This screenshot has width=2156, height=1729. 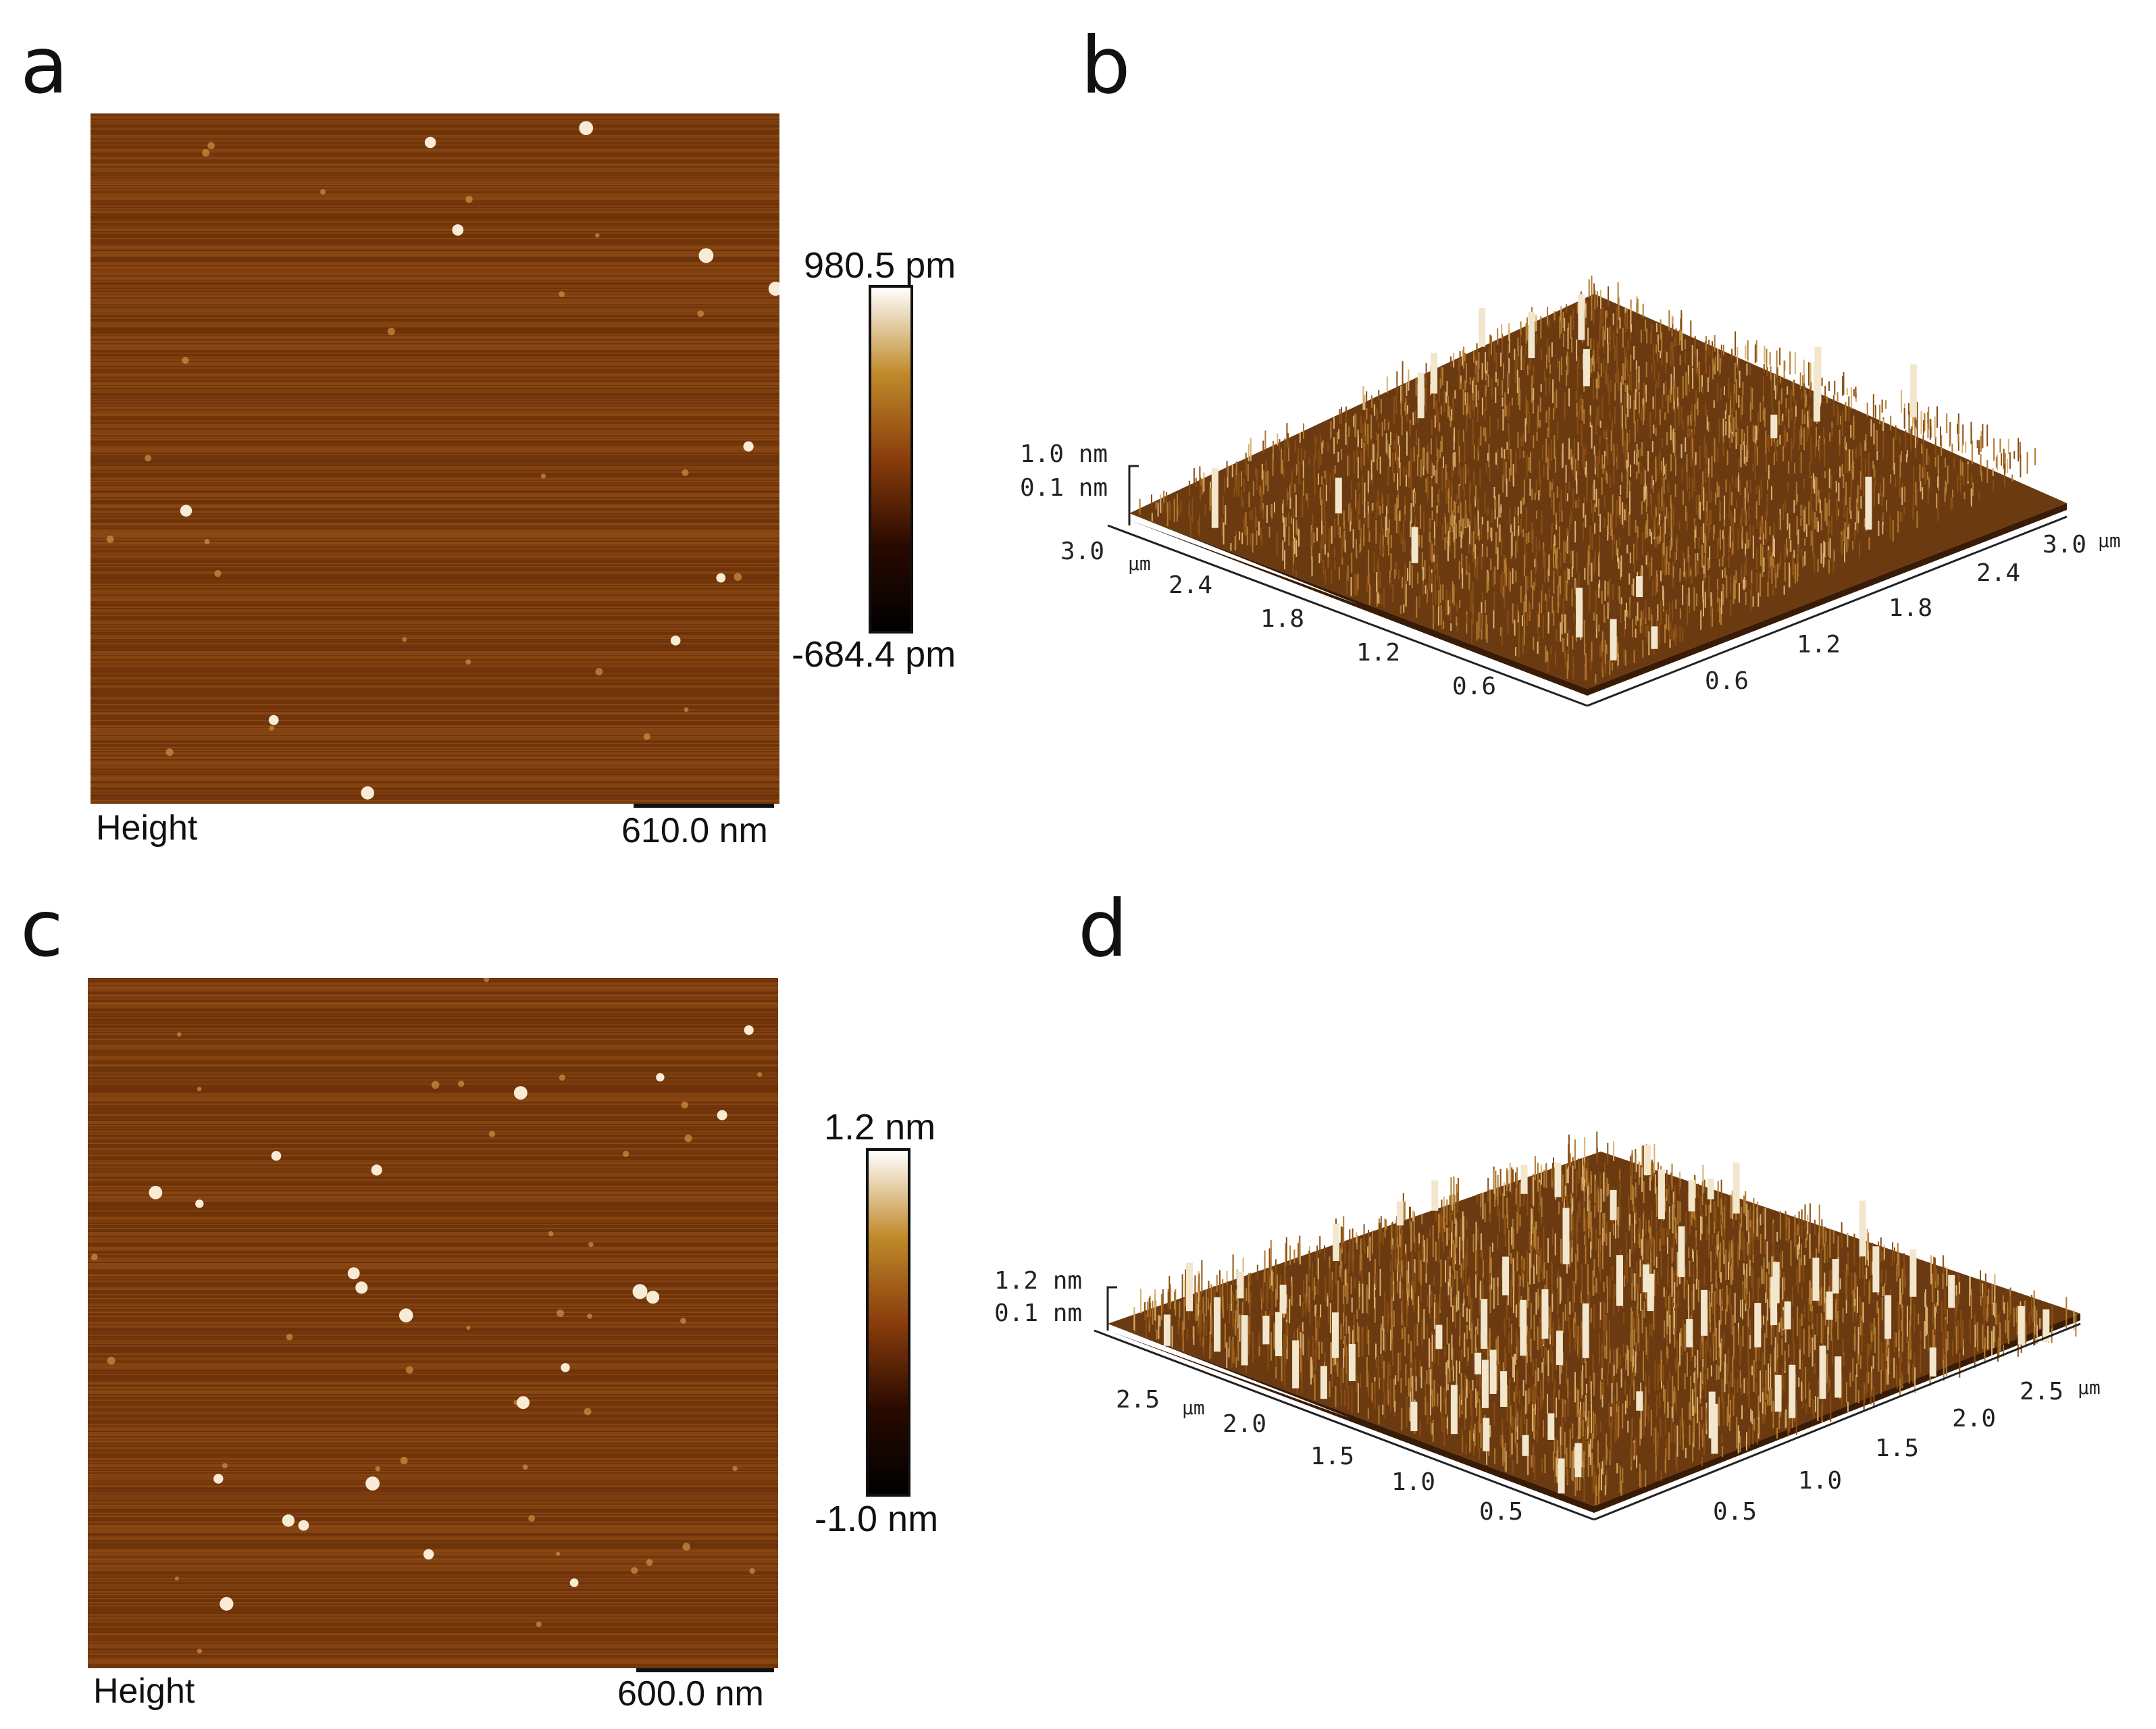 I want to click on left-unit-d: µm, so click(x=1193, y=1408).